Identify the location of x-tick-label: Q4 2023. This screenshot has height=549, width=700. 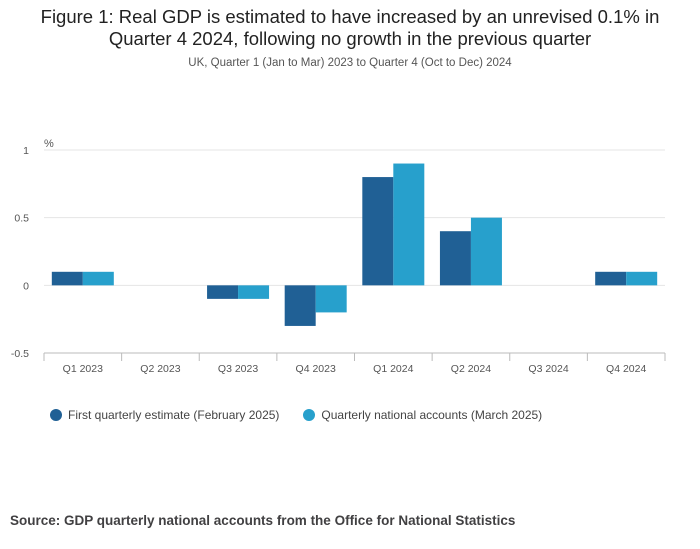
(316, 369).